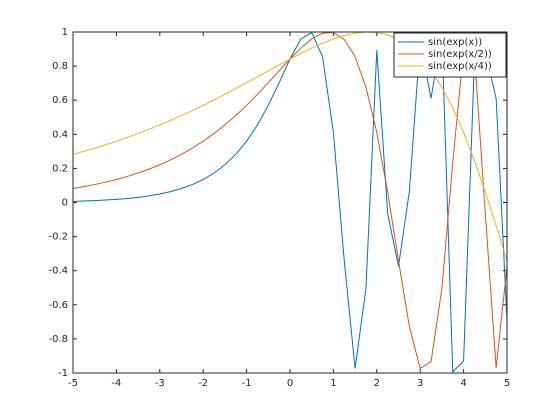  Describe the element at coordinates (455, 42) in the screenshot. I see `legend-label: sin(exp(x))` at that location.